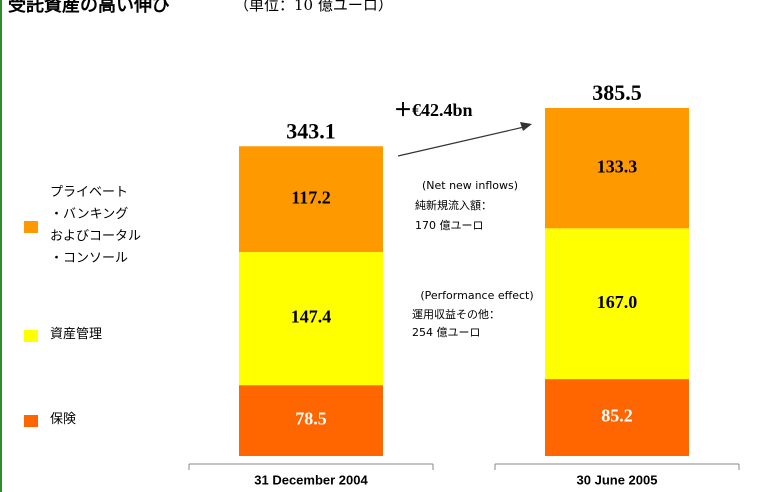 This screenshot has width=760, height=492. What do you see at coordinates (311, 479) in the screenshot?
I see `x-tick-label: 31 December 2004` at bounding box center [311, 479].